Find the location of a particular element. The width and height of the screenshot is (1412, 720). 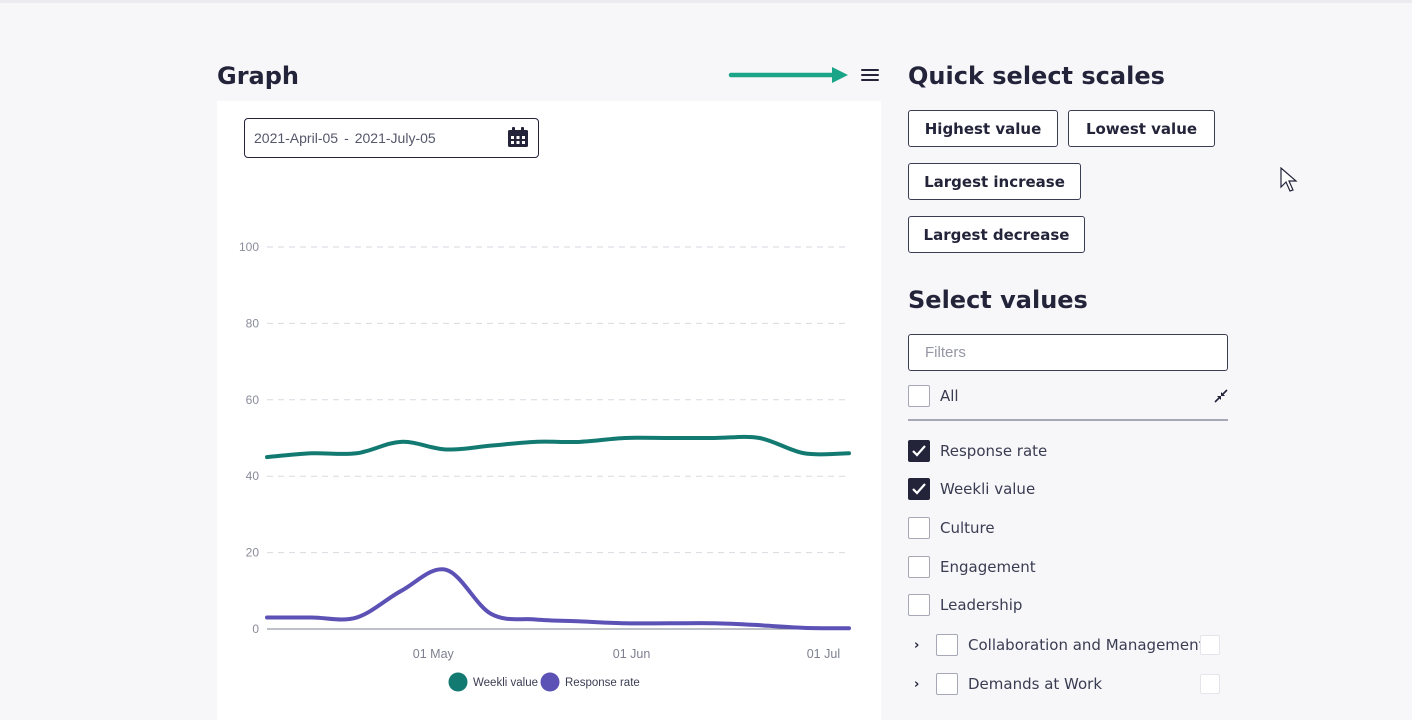

y-tick-label: 60 is located at coordinates (253, 400).